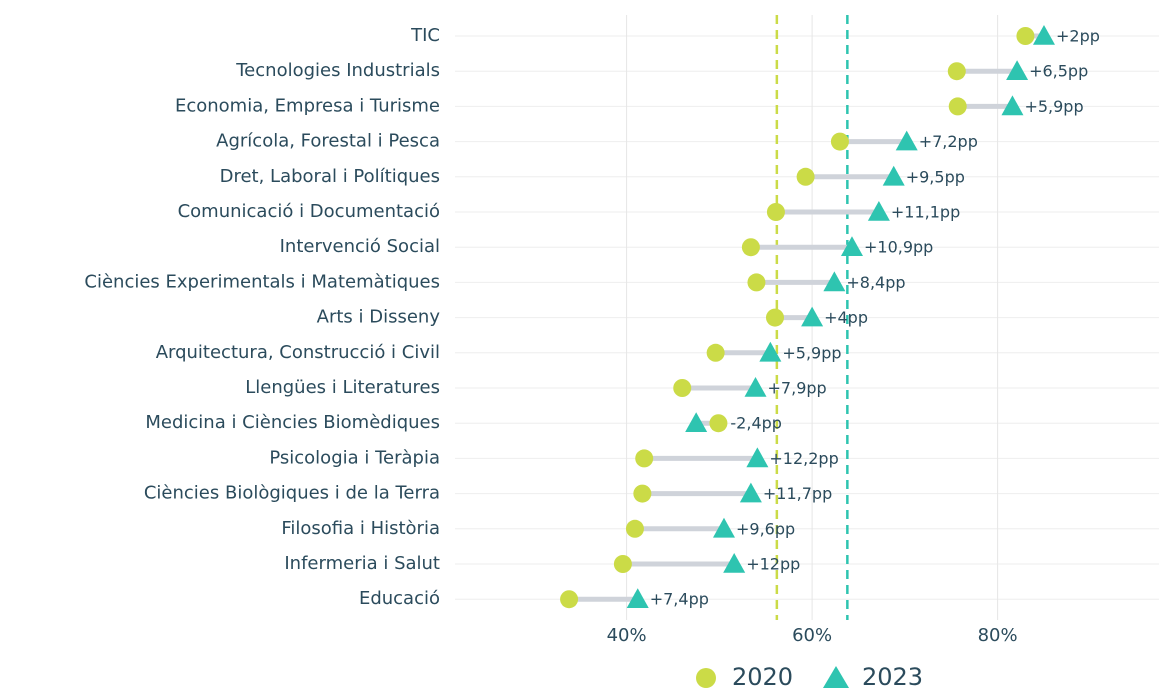  What do you see at coordinates (342, 387) in the screenshot?
I see `category-label: Llengües i Literatures` at bounding box center [342, 387].